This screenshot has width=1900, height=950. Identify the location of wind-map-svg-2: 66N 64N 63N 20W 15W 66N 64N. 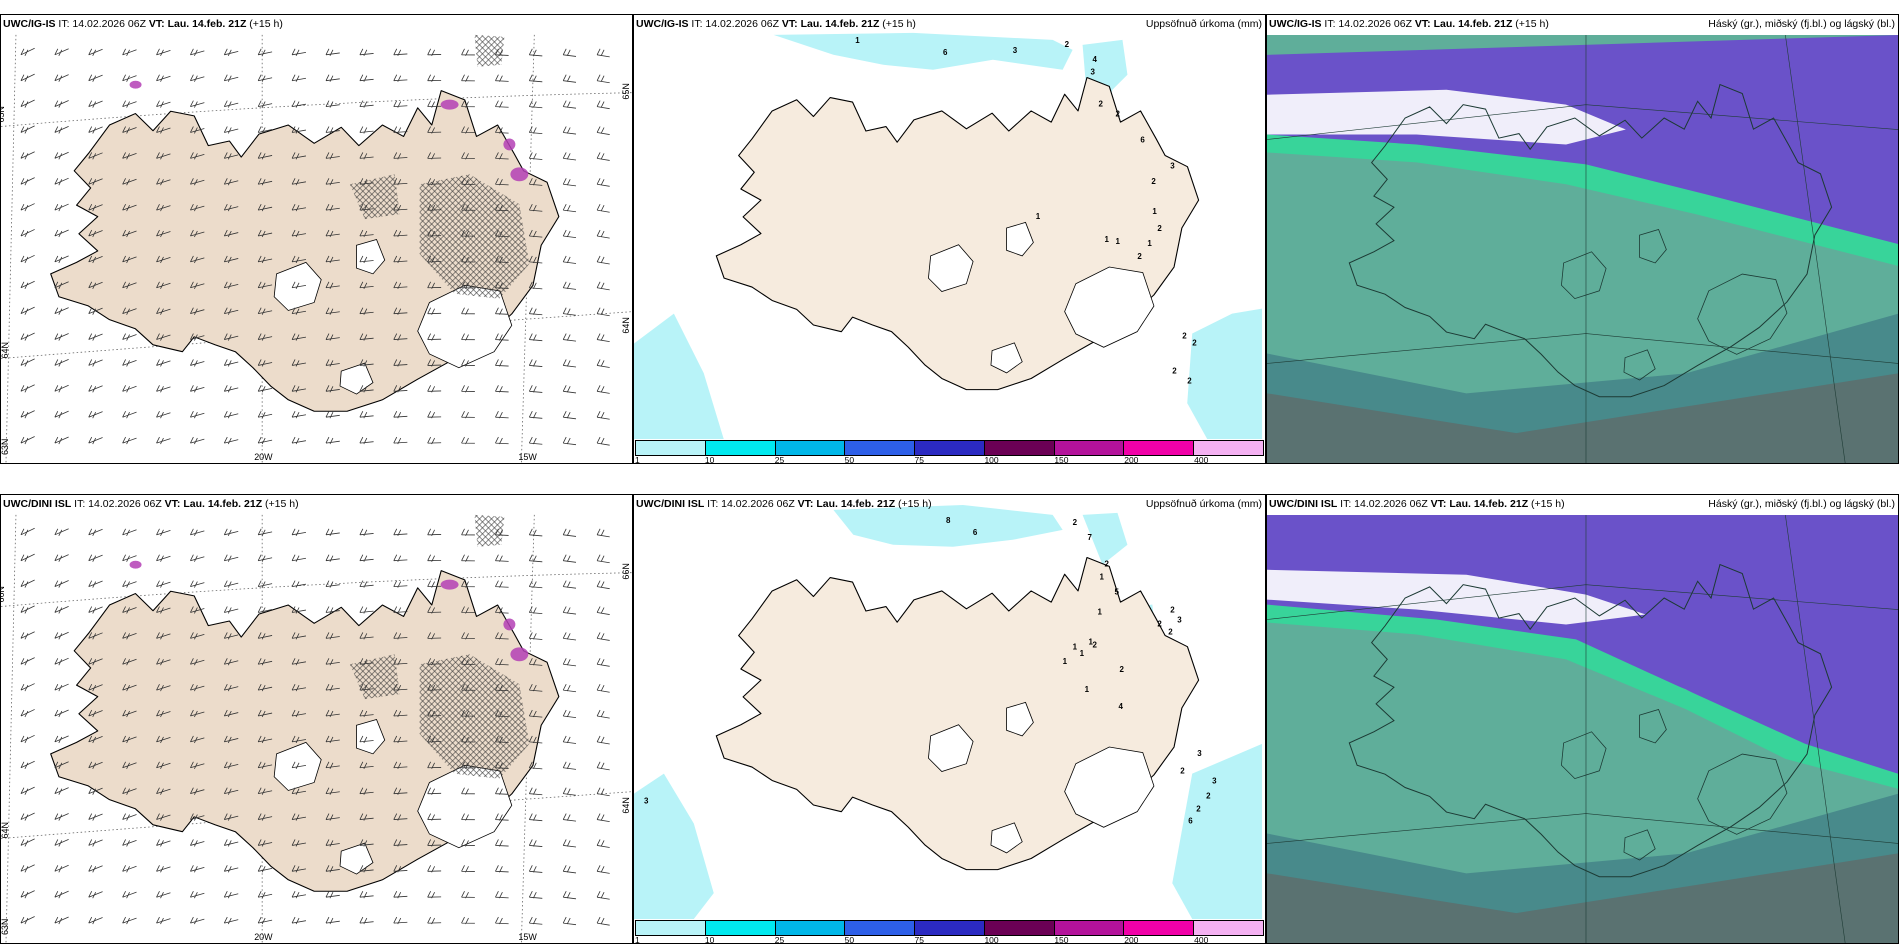
(316, 728).